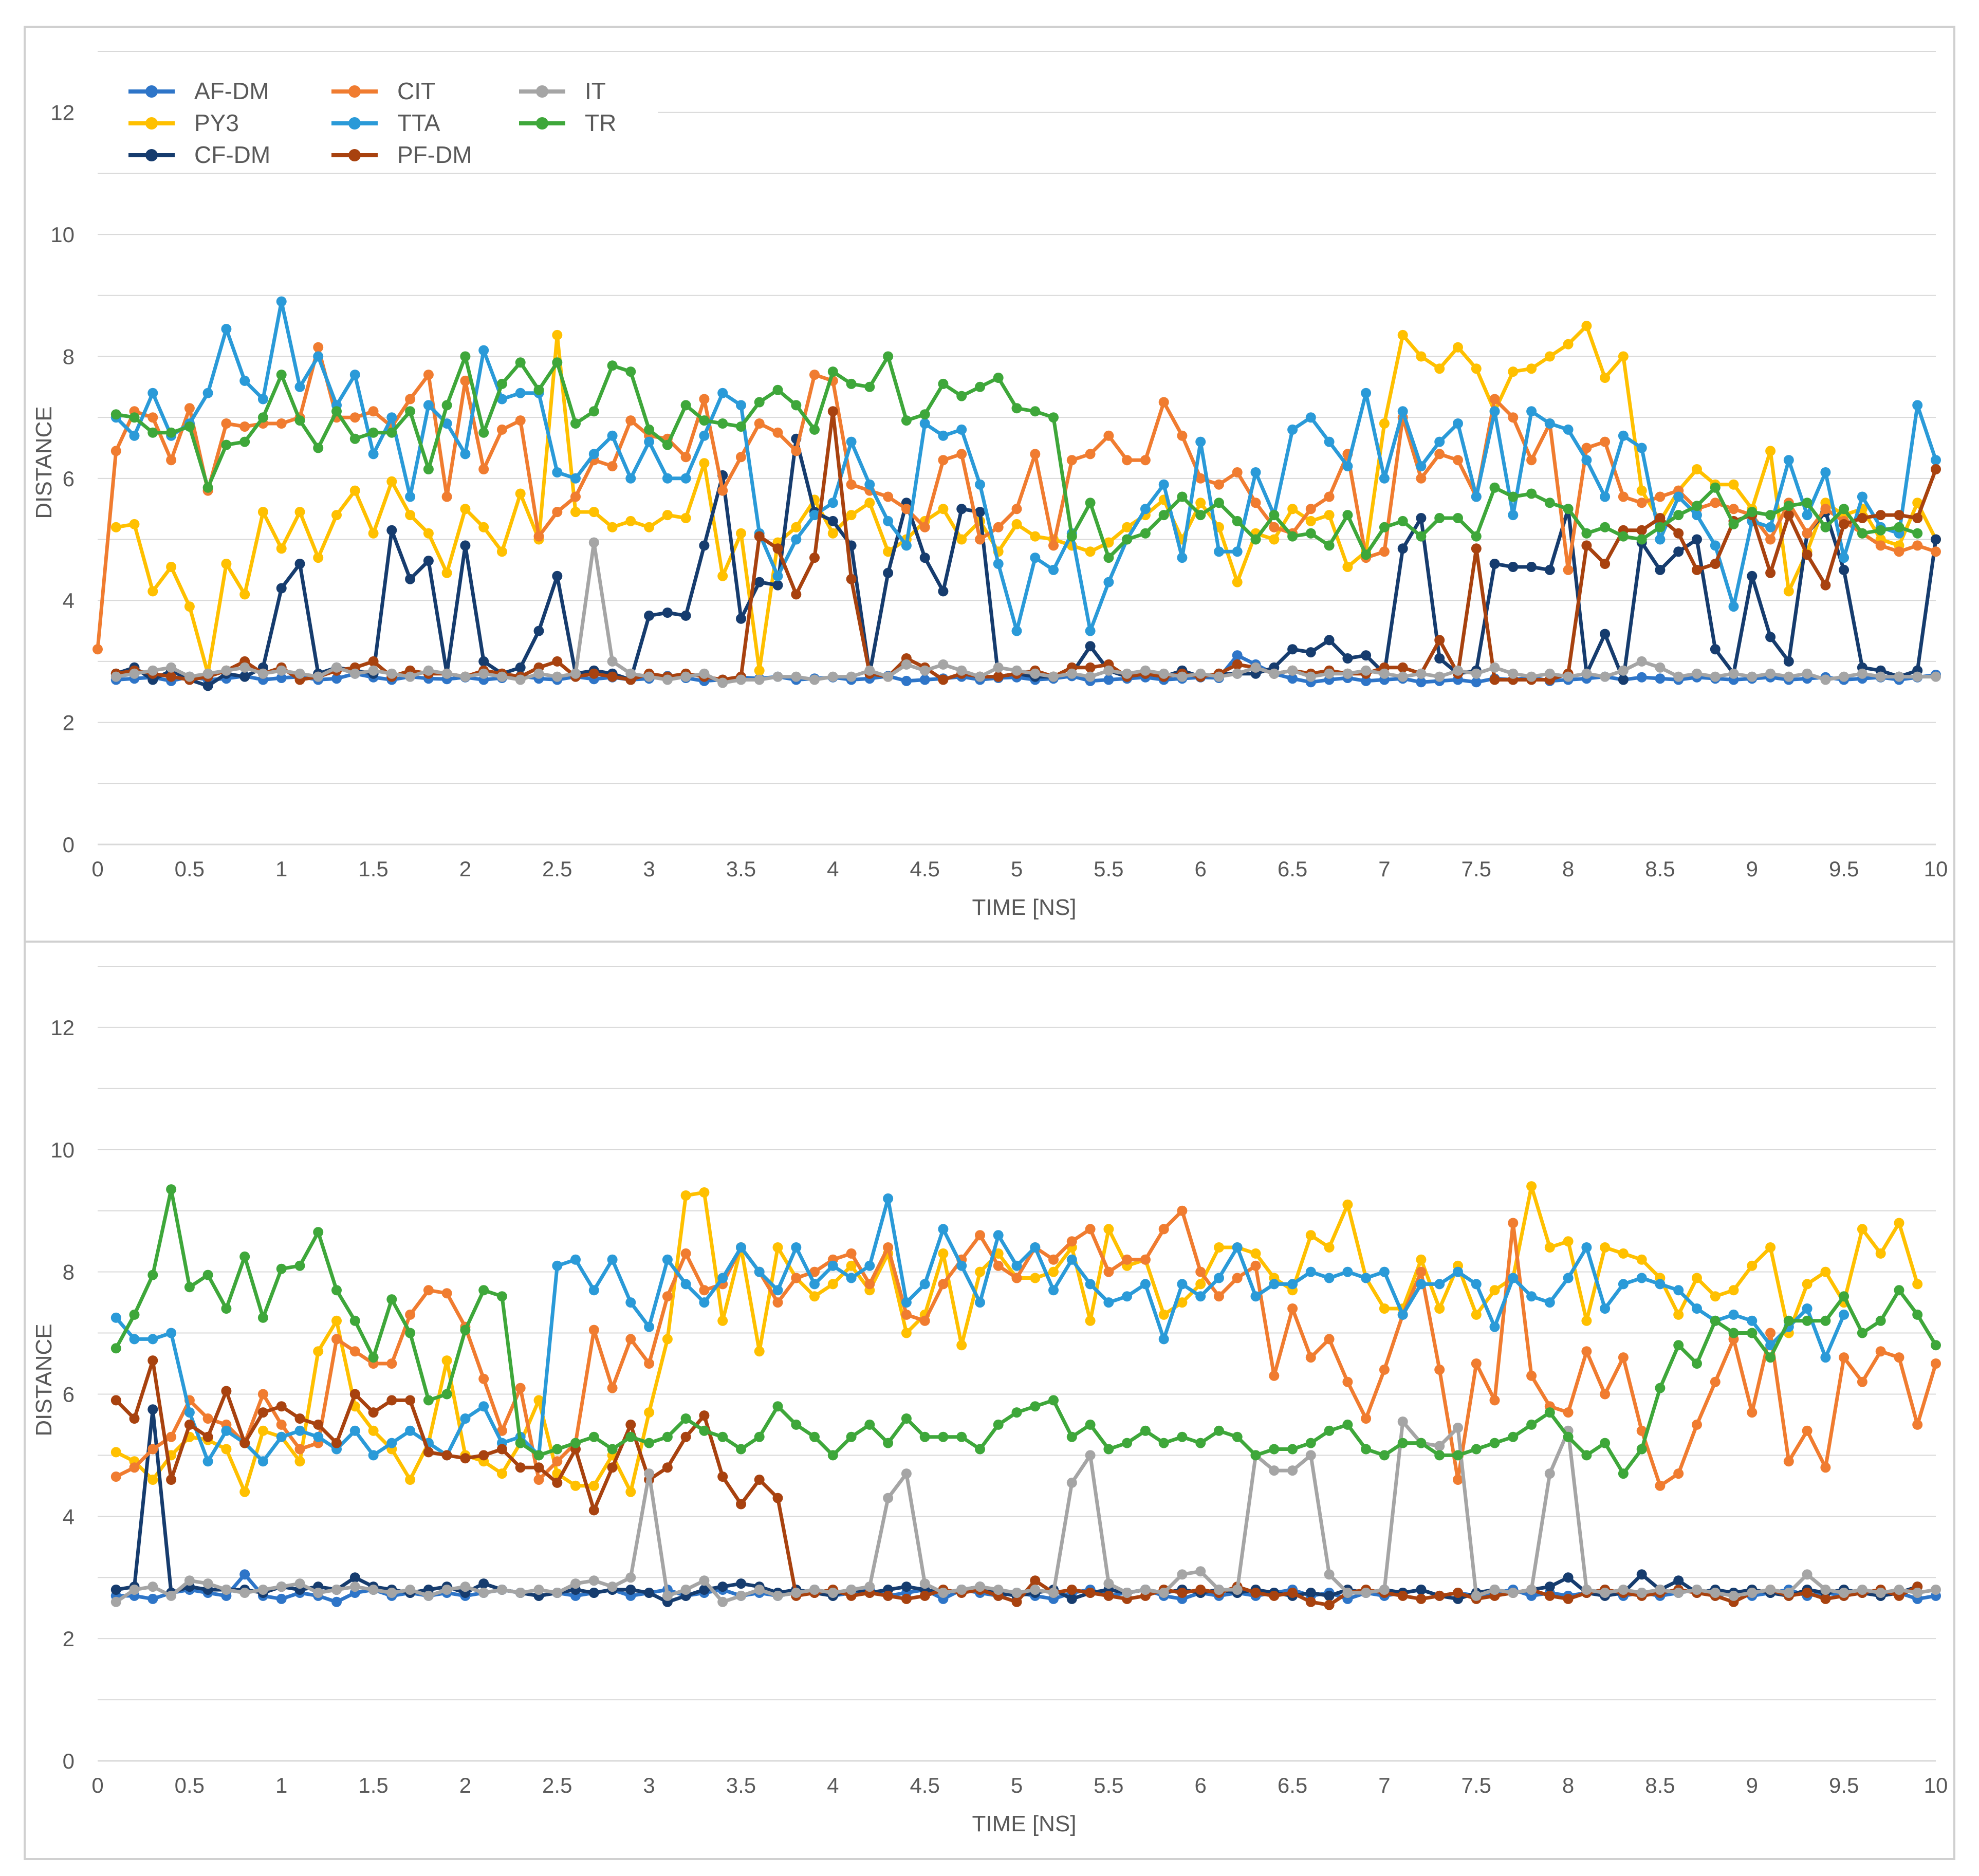 This screenshot has width=1979, height=1876. I want to click on top-y-tick-label: 4, so click(69, 600).